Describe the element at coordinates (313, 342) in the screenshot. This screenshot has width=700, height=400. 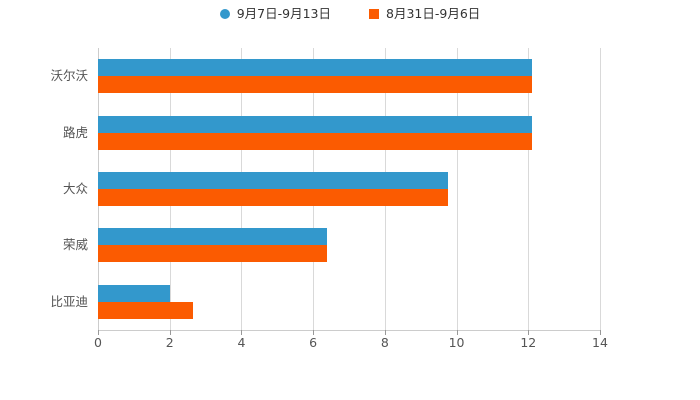
I see `x-tick-label: 6` at that location.